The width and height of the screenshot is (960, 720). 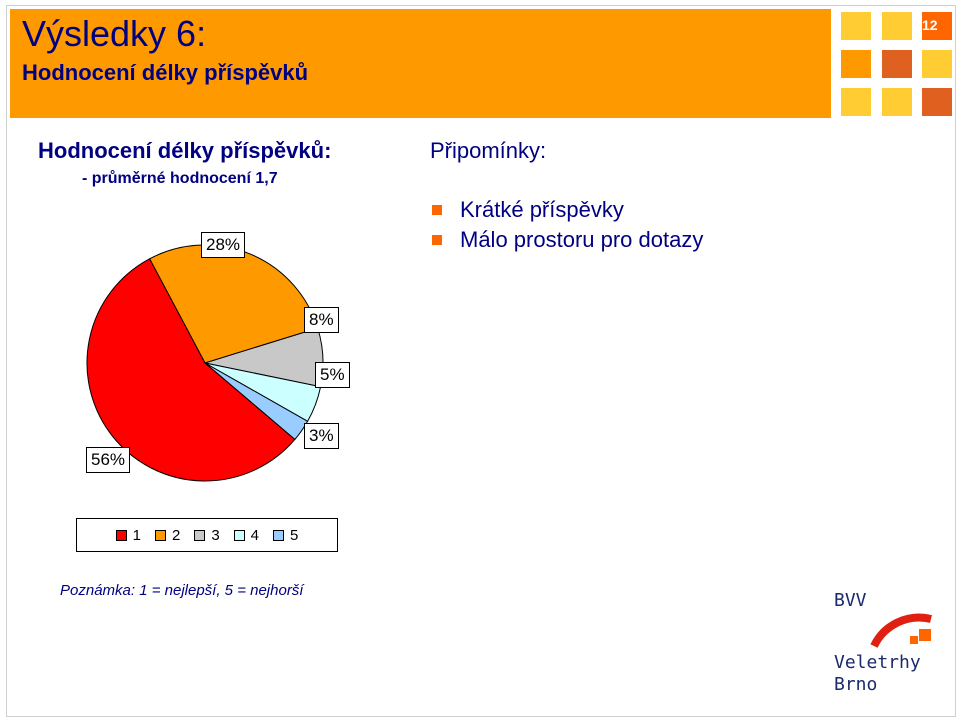 What do you see at coordinates (180, 178) in the screenshot?
I see `average-rating: - průměrné hodnocení 1,7` at bounding box center [180, 178].